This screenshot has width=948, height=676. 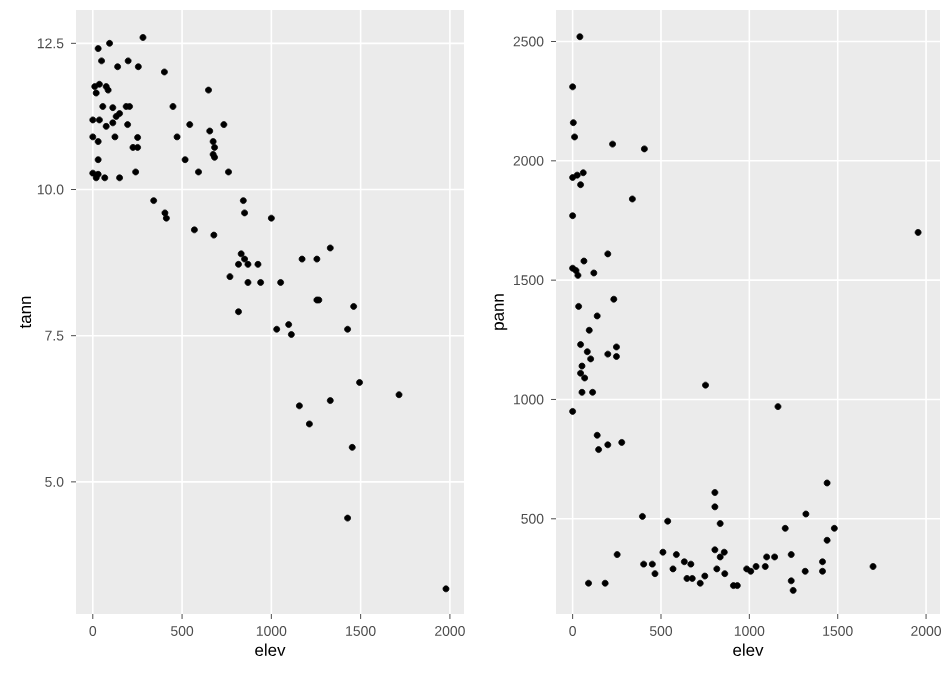 What do you see at coordinates (26, 312) in the screenshot?
I see `y-axis-title: tann` at bounding box center [26, 312].